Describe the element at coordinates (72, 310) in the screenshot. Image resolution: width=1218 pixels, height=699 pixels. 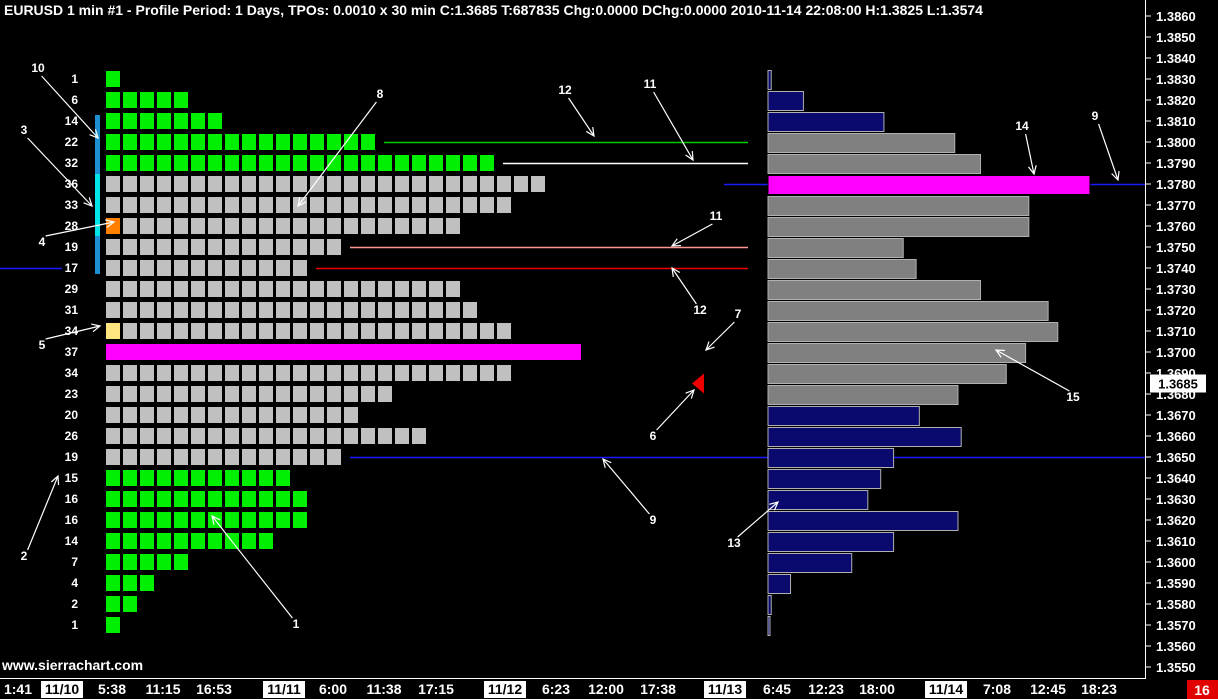
I see `tpo-count-label: 31` at that location.